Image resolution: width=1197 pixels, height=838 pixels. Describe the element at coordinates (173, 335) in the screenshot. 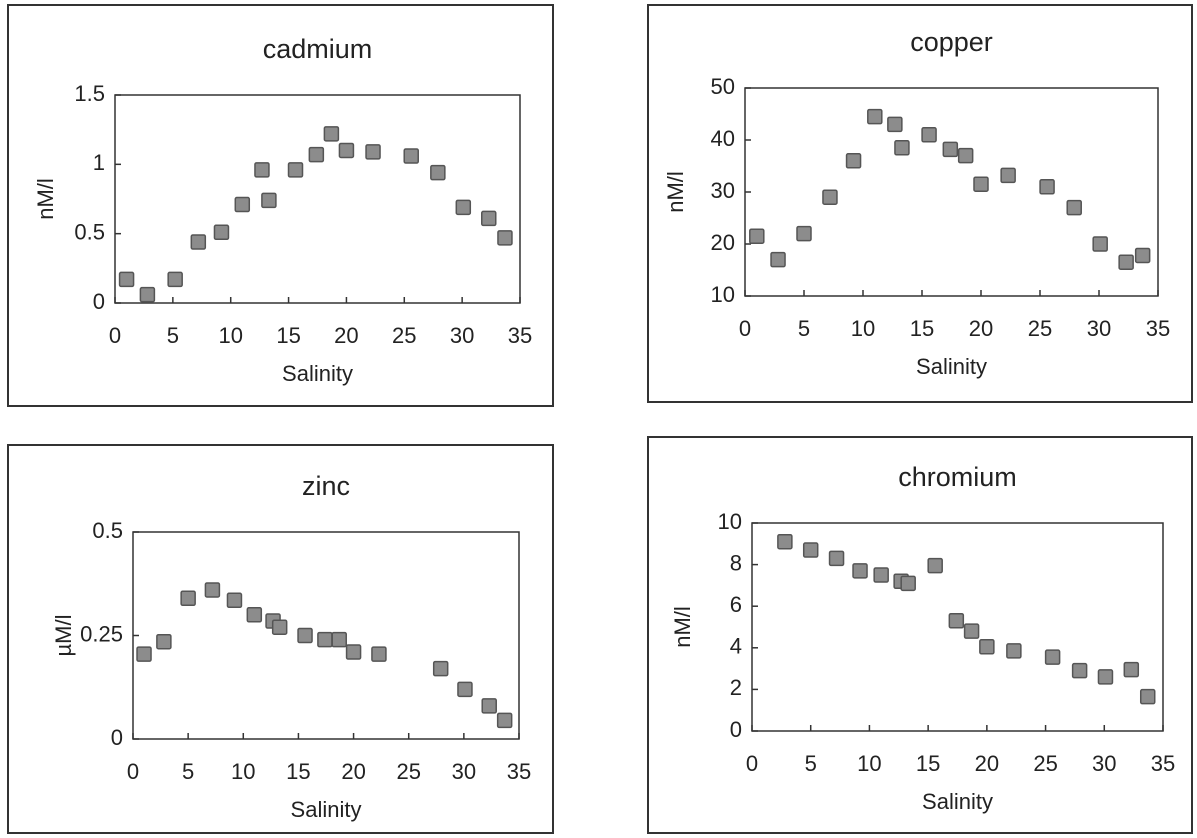

I see `x-tick-label: 5` at that location.